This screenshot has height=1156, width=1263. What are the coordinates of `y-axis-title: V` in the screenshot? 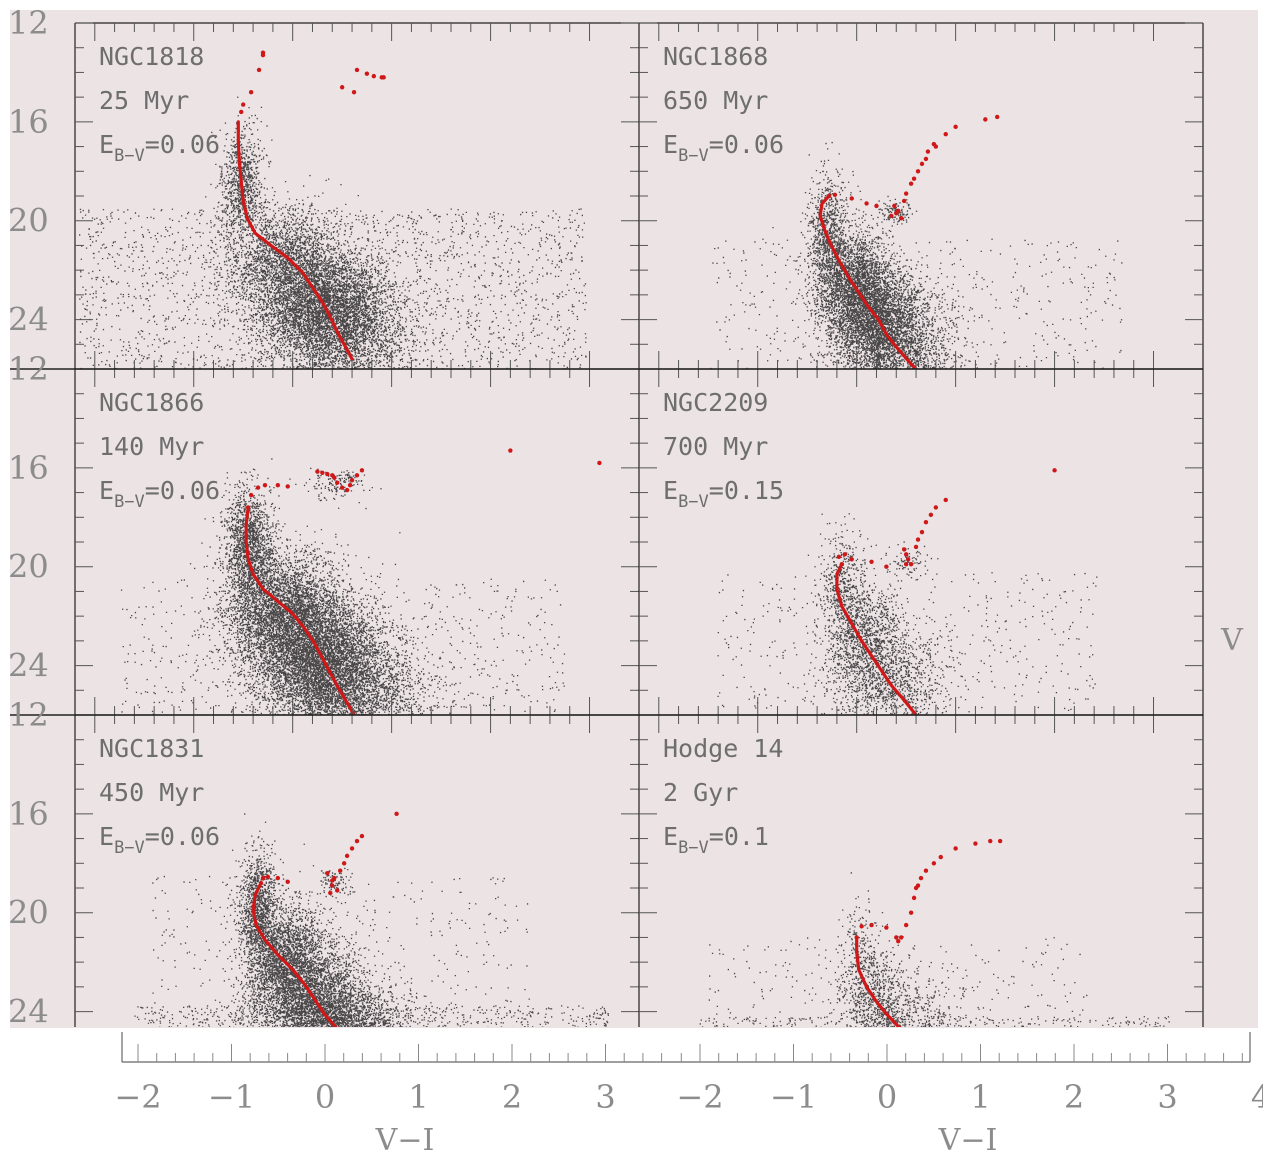 It's located at (1232, 640).